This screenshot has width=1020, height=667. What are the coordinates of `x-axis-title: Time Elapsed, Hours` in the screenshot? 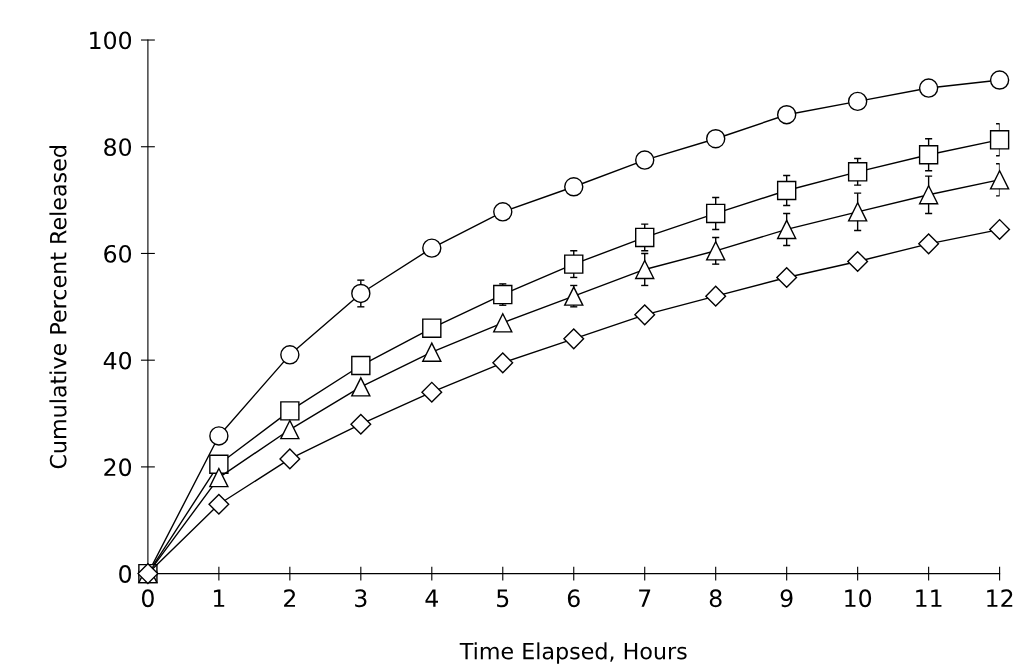 It's located at (573, 653).